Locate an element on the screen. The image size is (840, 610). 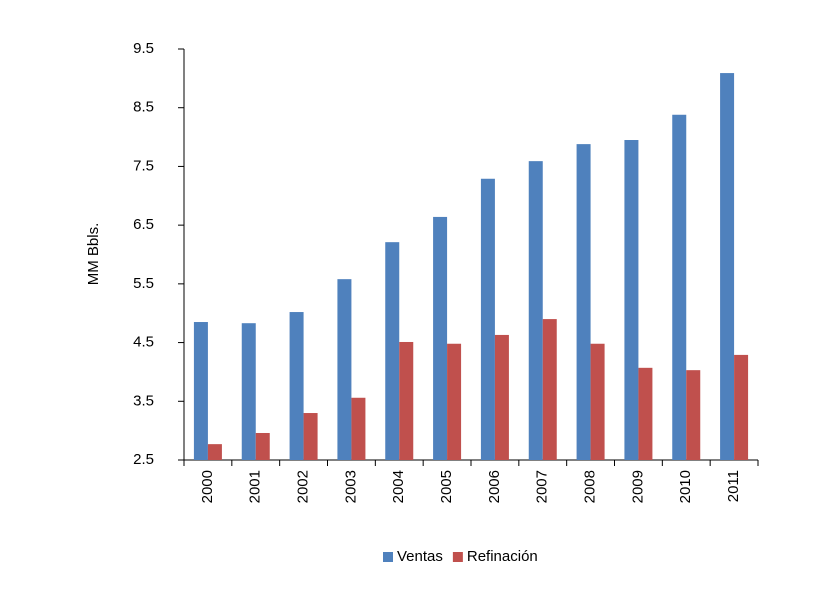
y-tick-label: 9.5 is located at coordinates (143, 48).